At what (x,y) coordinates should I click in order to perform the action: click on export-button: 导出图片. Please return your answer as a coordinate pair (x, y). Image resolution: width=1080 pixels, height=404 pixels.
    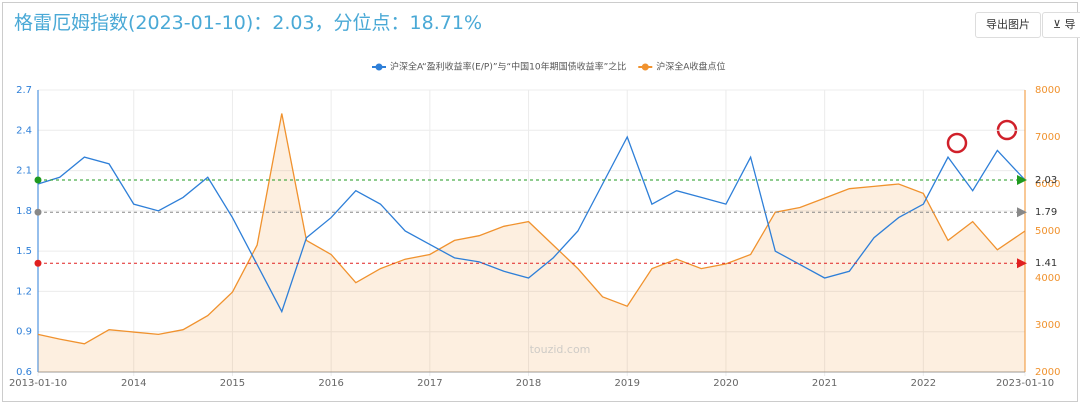
    Looking at the image, I should click on (1008, 25).